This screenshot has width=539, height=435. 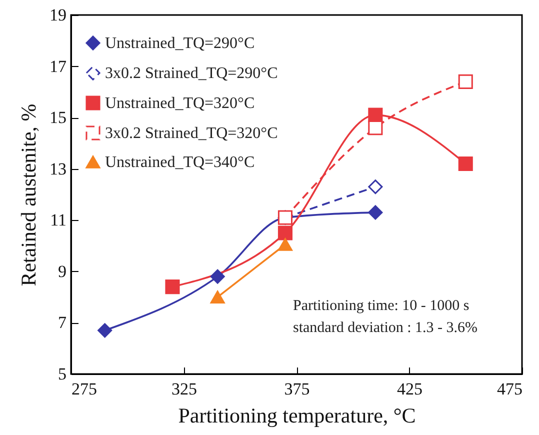 I want to click on x-tick-label: 425, so click(x=409, y=389).